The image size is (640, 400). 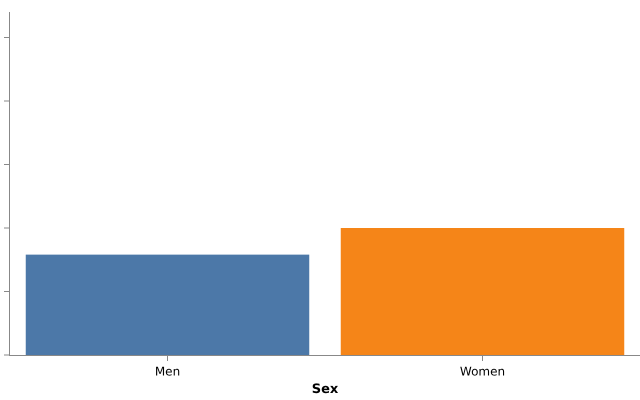 What do you see at coordinates (483, 371) in the screenshot?
I see `x-tick-label: Women` at bounding box center [483, 371].